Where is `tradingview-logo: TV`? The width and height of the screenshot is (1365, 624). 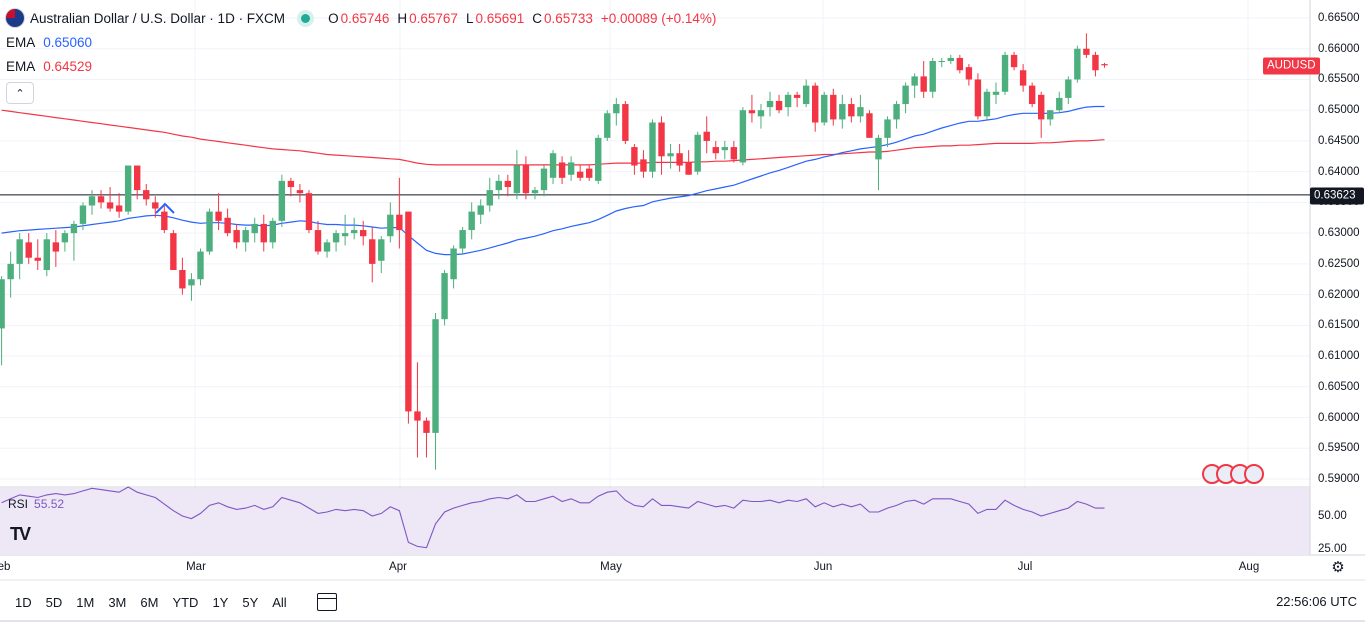
tradingview-logo: TV is located at coordinates (20, 534).